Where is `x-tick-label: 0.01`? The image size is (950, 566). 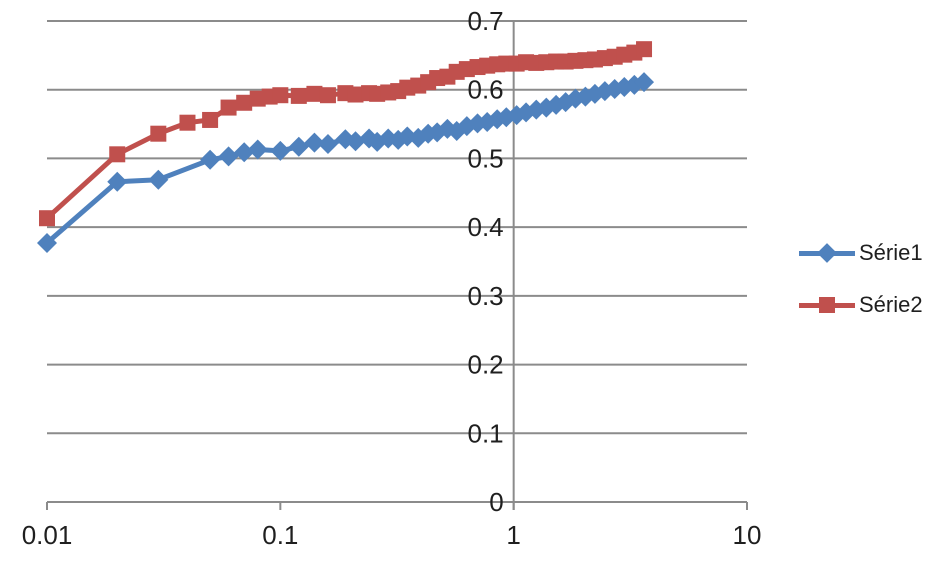 x-tick-label: 0.01 is located at coordinates (47, 535).